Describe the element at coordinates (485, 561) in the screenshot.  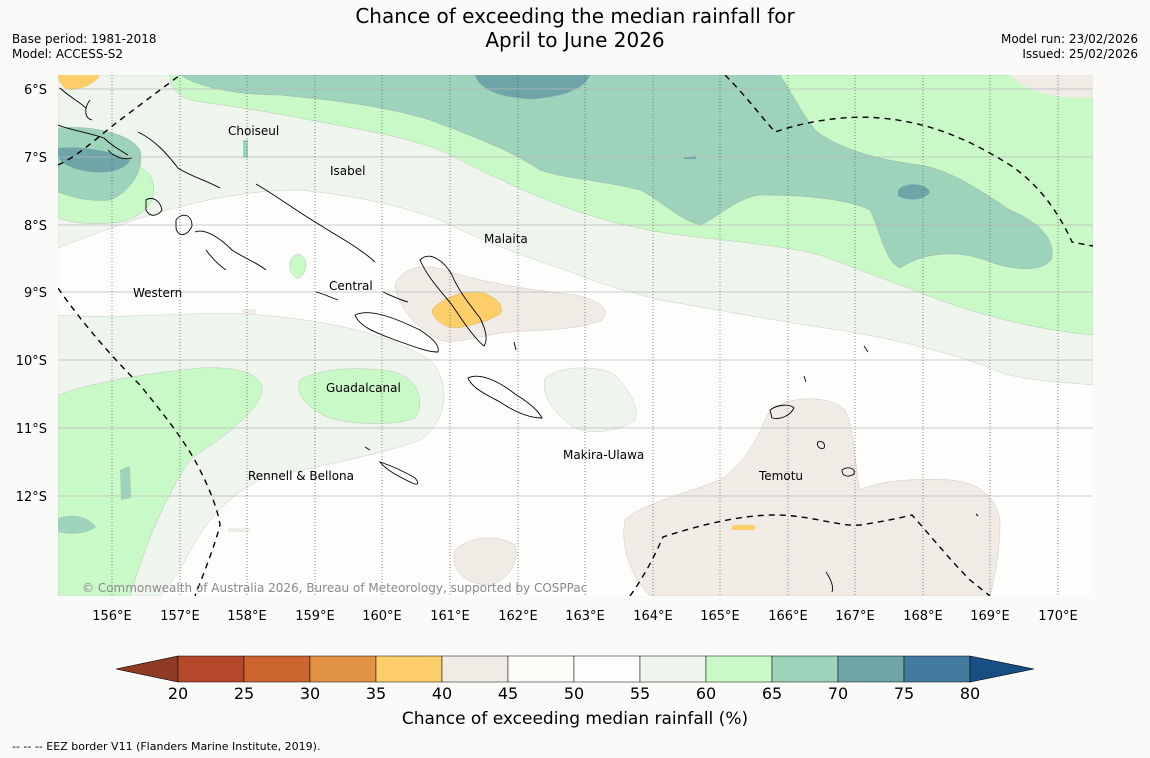
I see `contour-40-45-south` at that location.